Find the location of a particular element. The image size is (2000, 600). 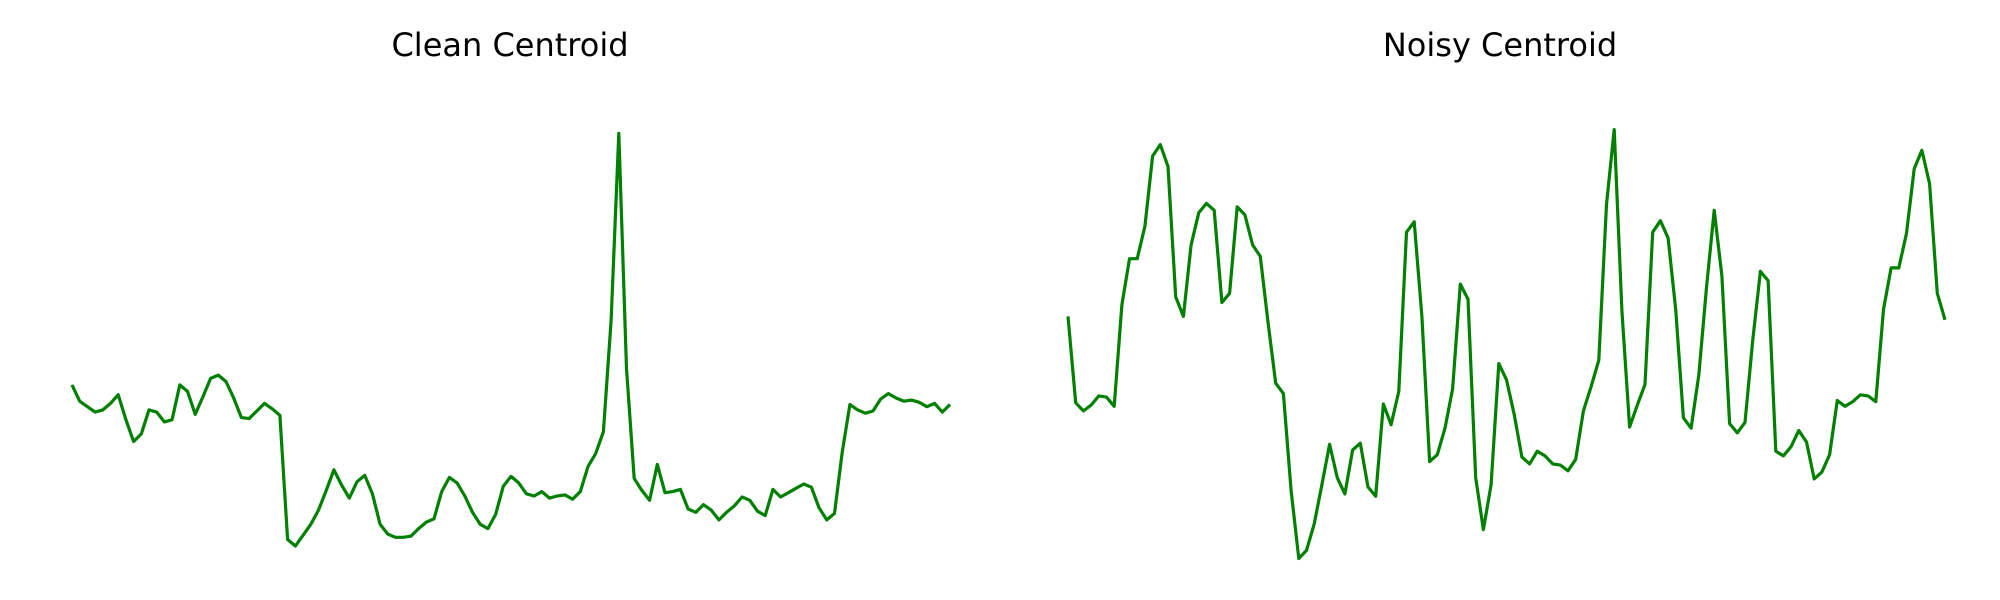

chart-title: Noisy Centroid is located at coordinates (1500, 45).